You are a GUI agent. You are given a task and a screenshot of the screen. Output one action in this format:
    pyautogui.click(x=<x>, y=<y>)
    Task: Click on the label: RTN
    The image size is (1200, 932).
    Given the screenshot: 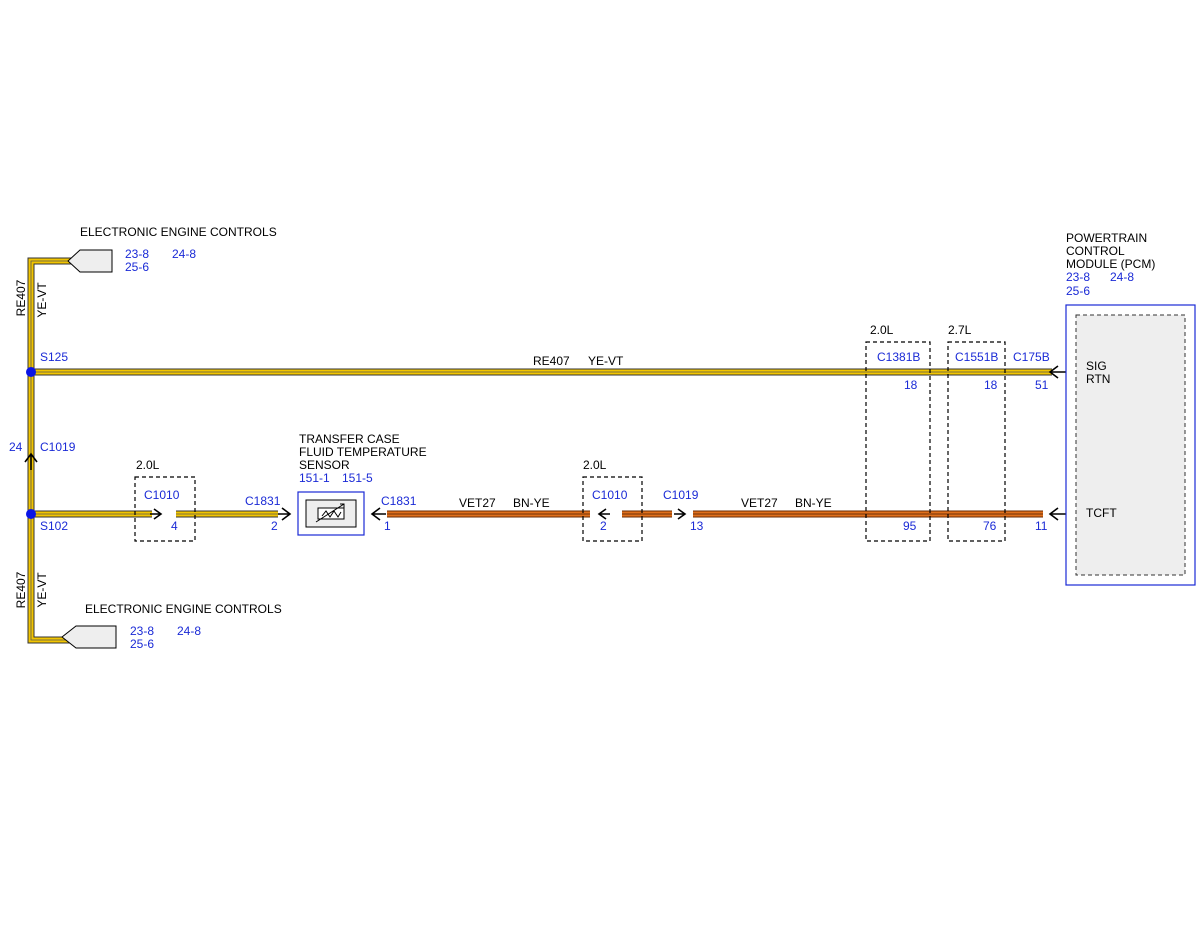 What is the action you would take?
    pyautogui.click(x=1098, y=379)
    